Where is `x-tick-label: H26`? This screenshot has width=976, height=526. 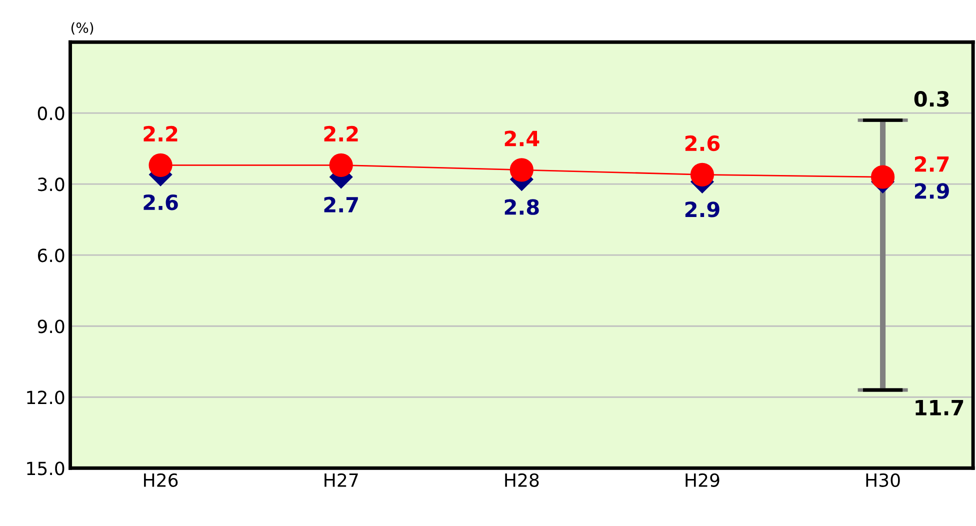 x-tick-label: H26 is located at coordinates (161, 480).